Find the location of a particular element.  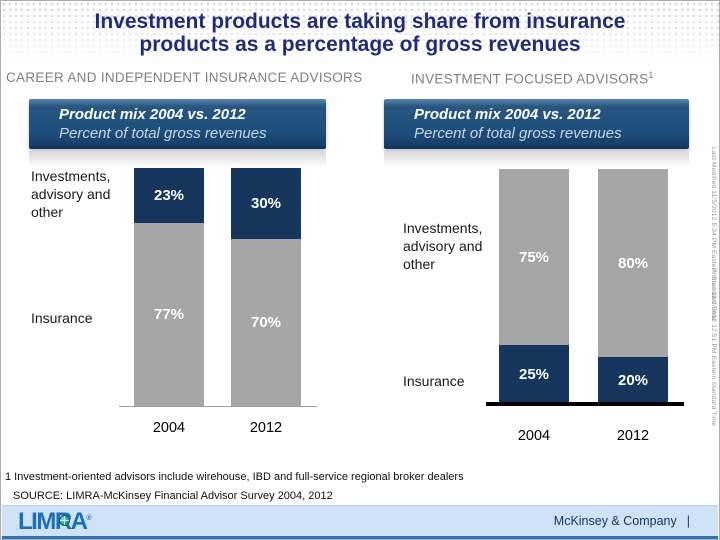

footer-bar: LIMRA® McKinsey & Company | is located at coordinates (360, 520).